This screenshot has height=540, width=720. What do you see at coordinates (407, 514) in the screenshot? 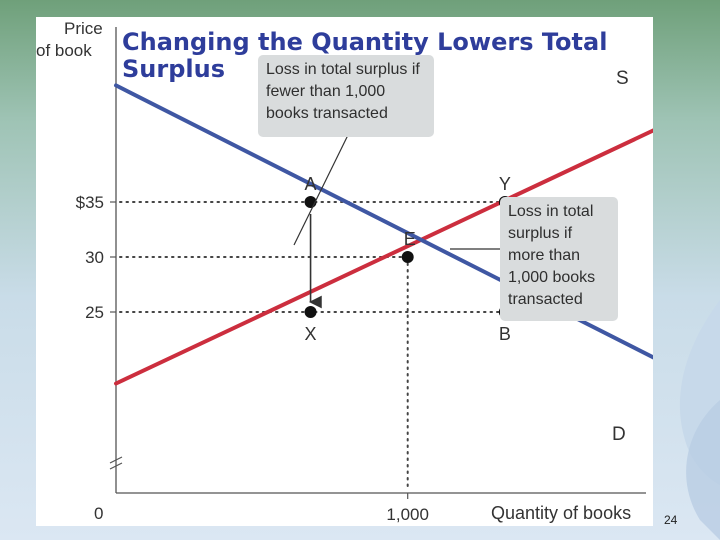
I see `x-tick-label: 1,000` at bounding box center [407, 514].